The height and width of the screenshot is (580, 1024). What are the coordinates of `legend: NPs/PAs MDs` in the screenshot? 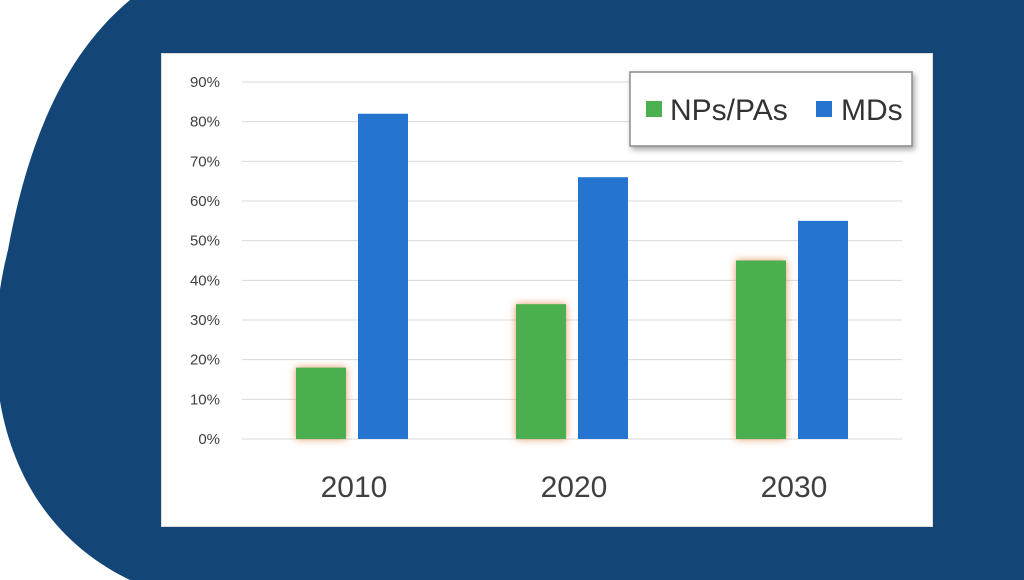 It's located at (771, 109).